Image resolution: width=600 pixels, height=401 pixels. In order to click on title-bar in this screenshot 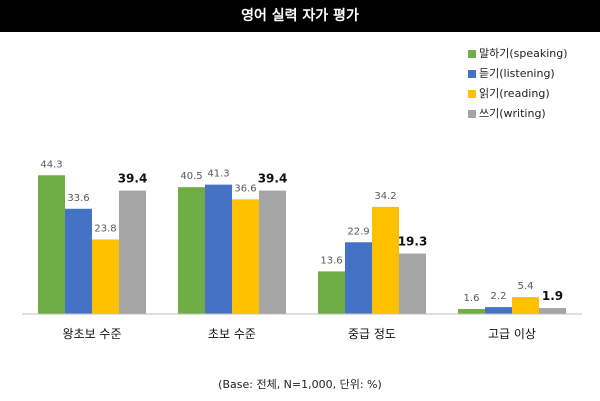, I will do `click(300, 16)`.